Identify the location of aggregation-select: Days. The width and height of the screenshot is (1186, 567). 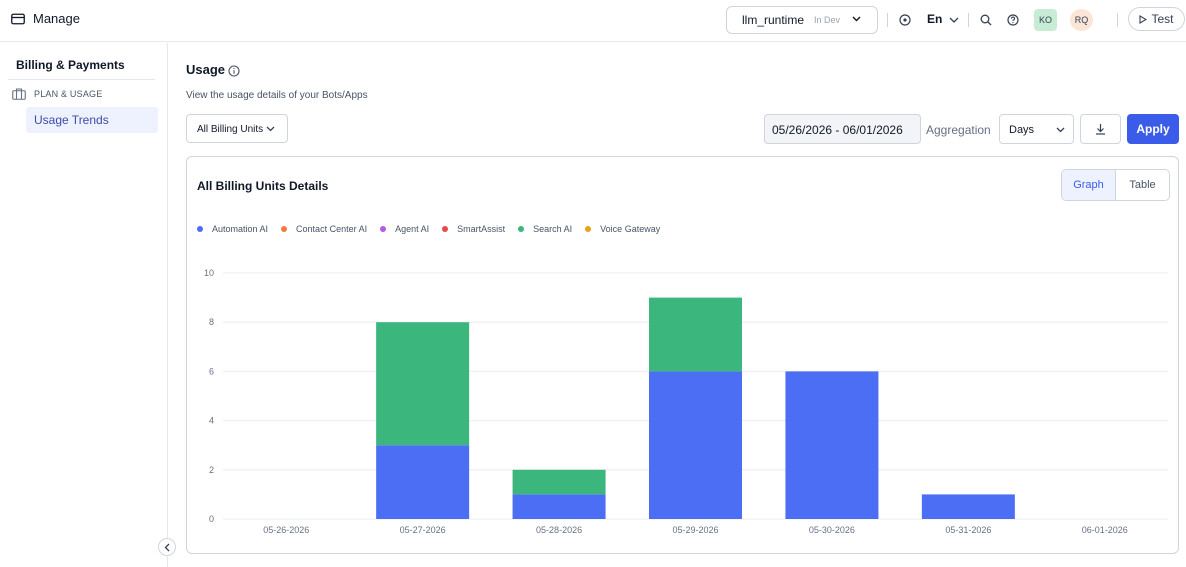
(1036, 129).